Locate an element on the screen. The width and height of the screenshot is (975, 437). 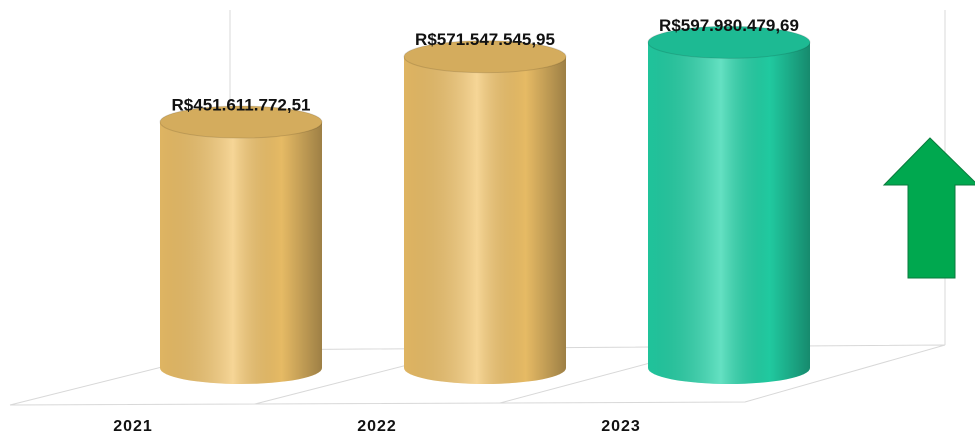
x-tick-label: 2021 is located at coordinates (133, 426).